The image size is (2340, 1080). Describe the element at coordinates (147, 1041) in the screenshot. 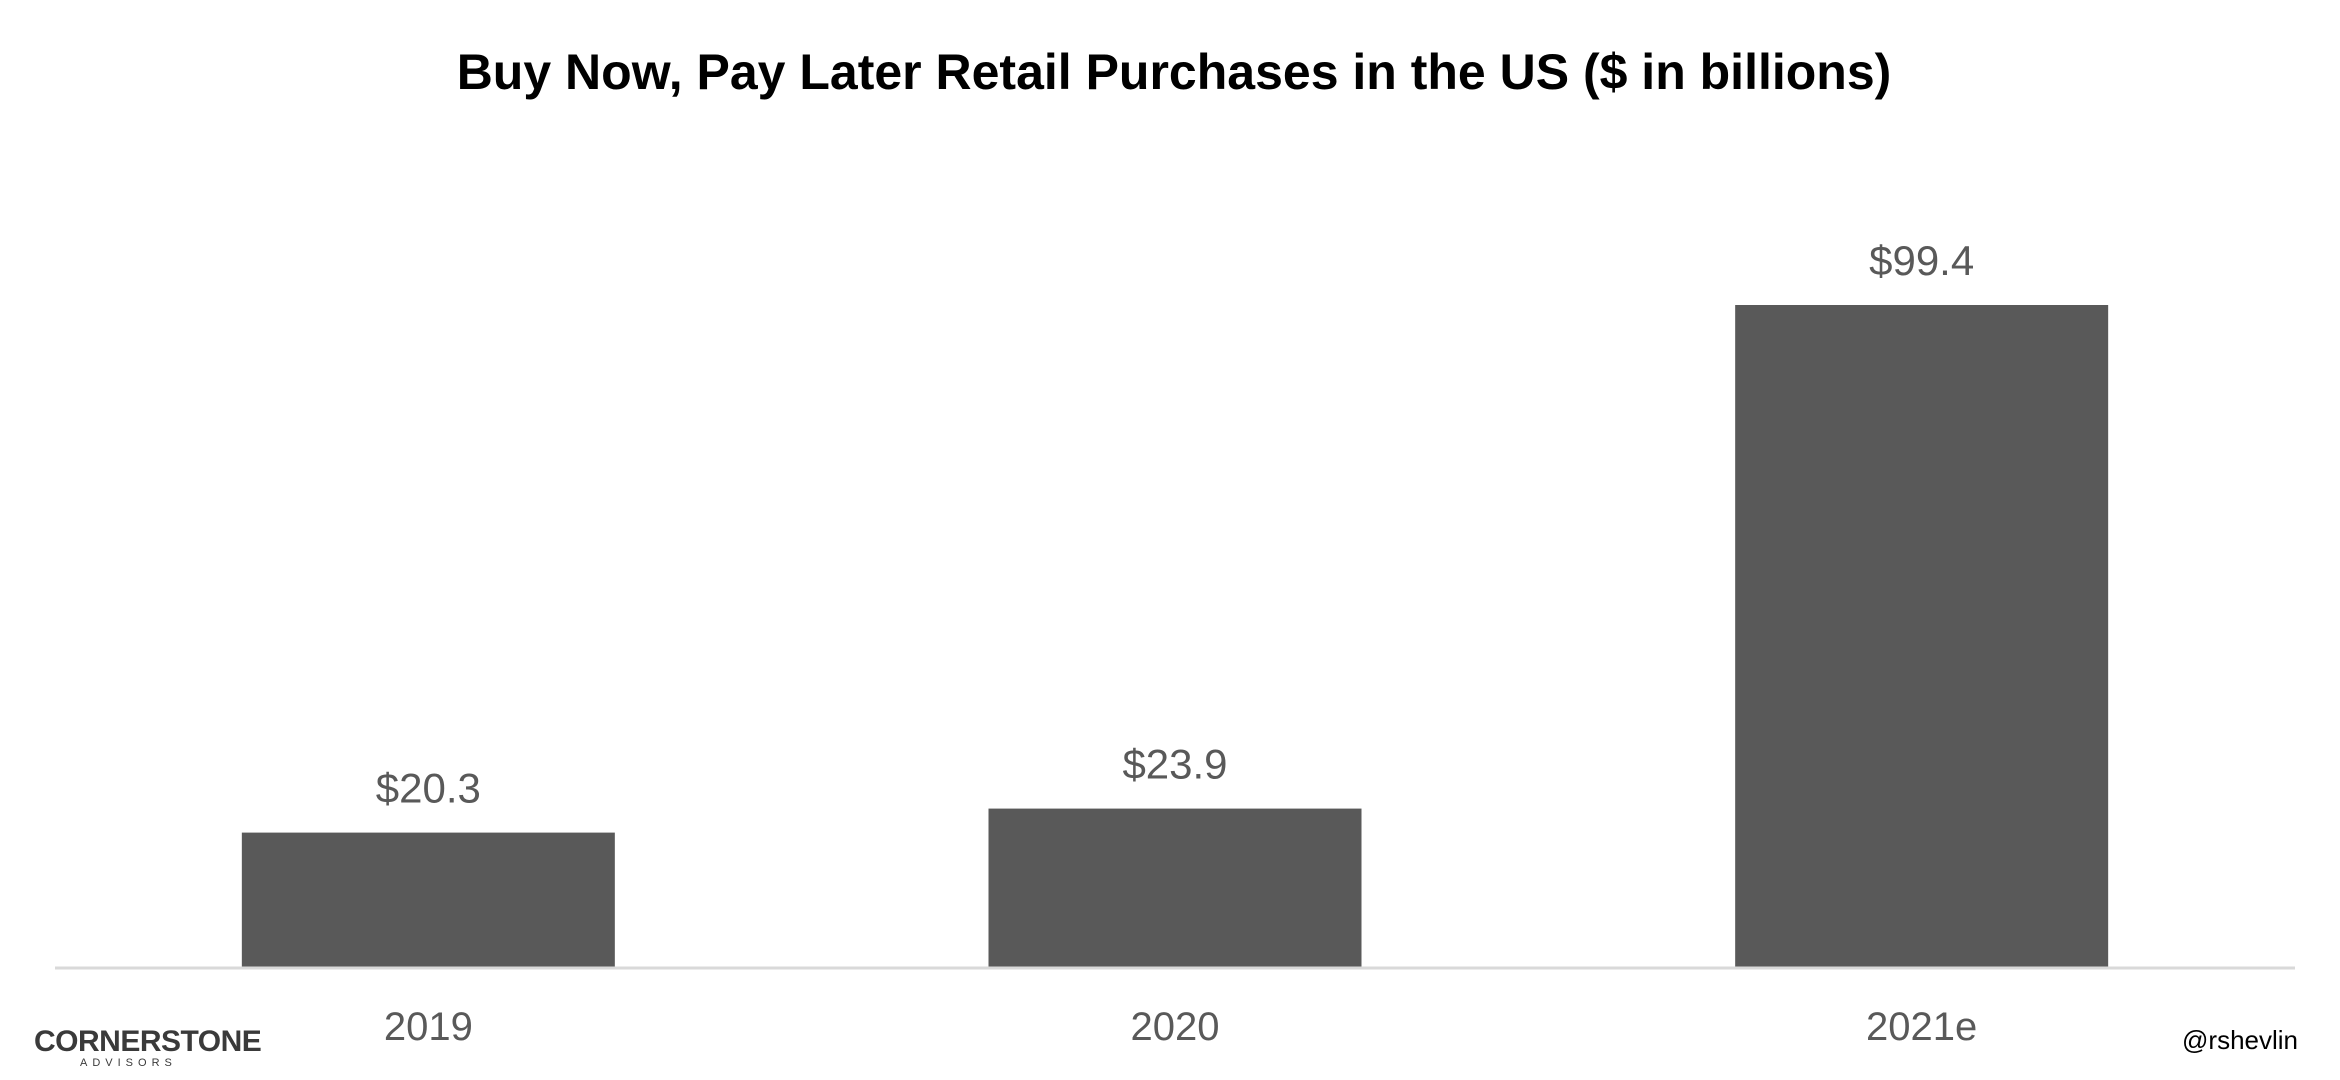

I see `logo-main-text: CORNERSTONE` at that location.